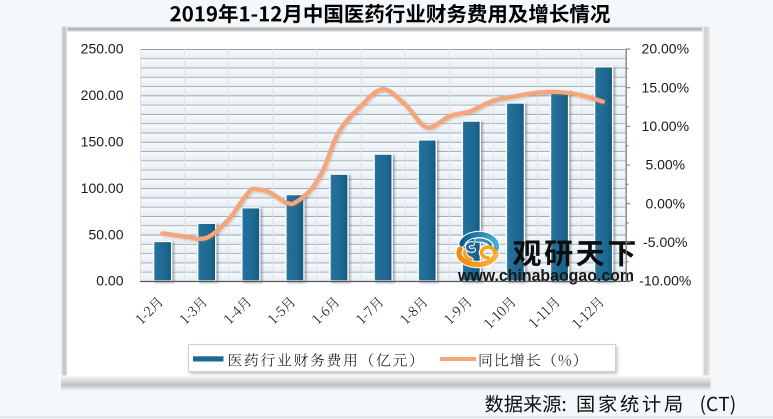 This screenshot has height=419, width=773. I want to click on svg-text: 20.00%, so click(665, 49).